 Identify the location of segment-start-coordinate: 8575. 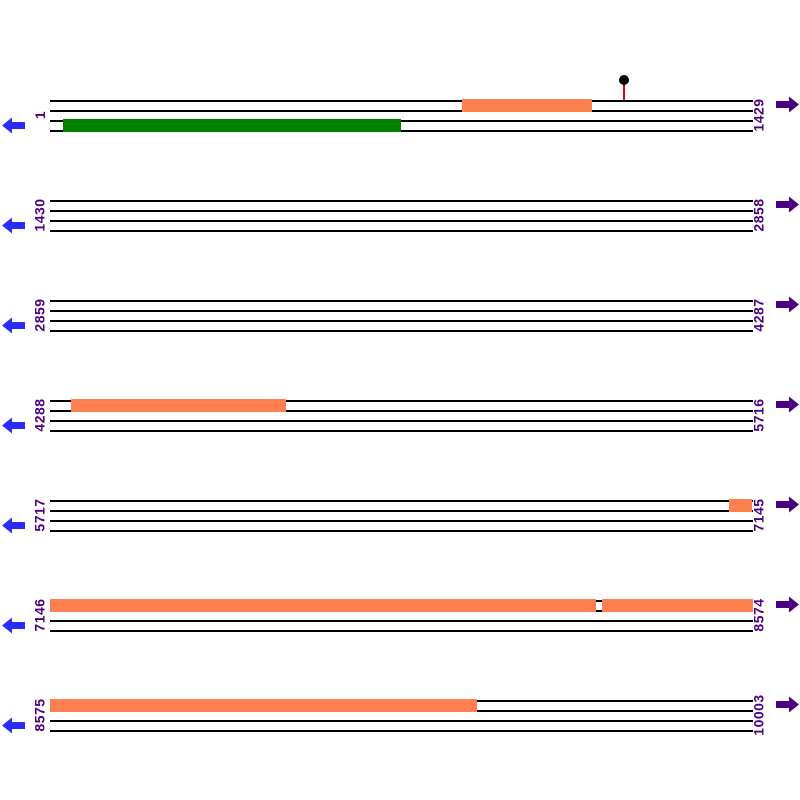
(40, 715).